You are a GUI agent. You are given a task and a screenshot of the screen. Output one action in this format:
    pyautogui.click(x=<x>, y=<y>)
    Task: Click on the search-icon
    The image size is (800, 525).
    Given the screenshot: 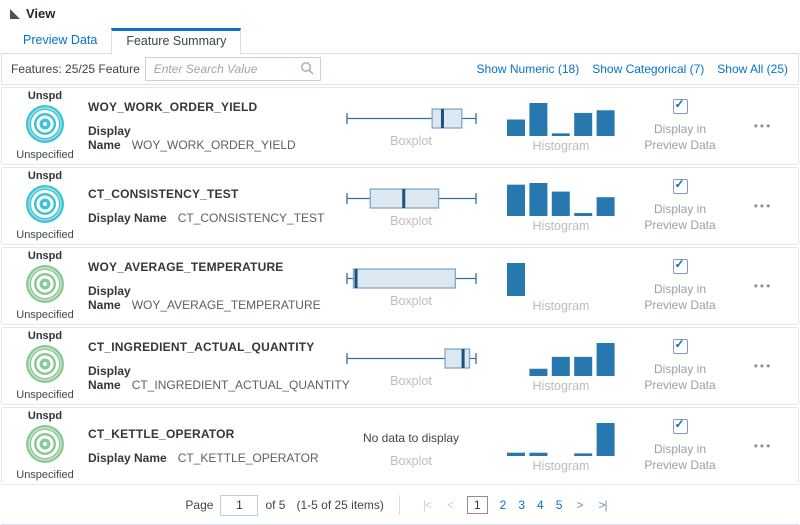 What is the action you would take?
    pyautogui.click(x=307, y=70)
    